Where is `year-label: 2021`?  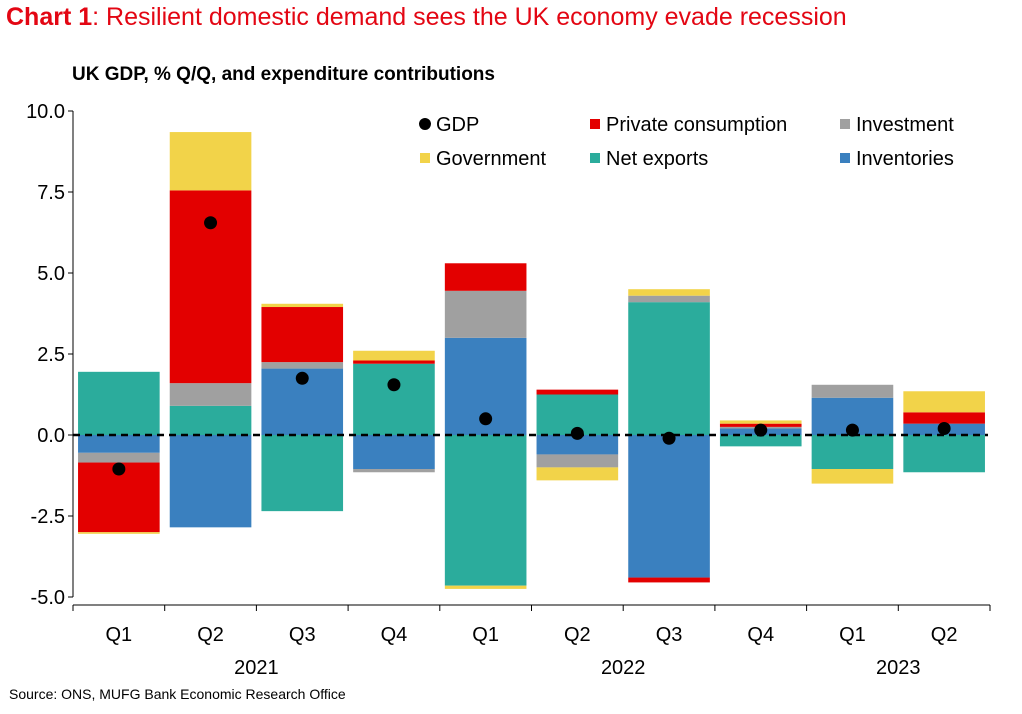
year-label: 2021 is located at coordinates (256, 668).